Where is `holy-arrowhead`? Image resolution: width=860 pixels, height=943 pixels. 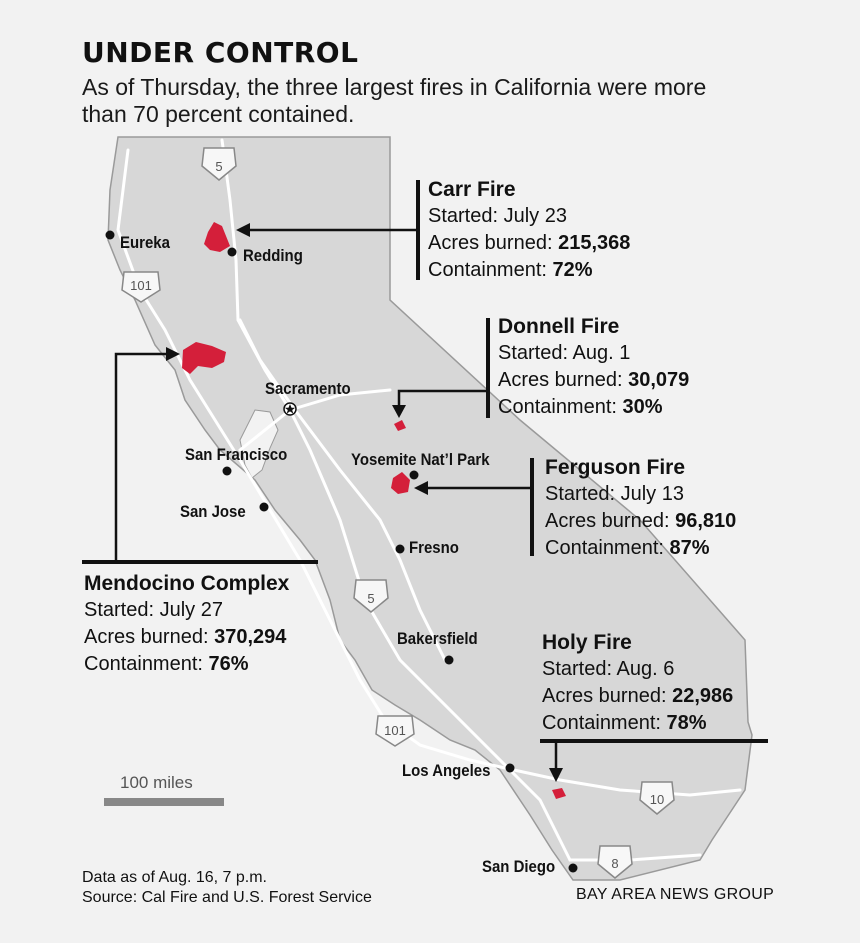 holy-arrowhead is located at coordinates (556, 775).